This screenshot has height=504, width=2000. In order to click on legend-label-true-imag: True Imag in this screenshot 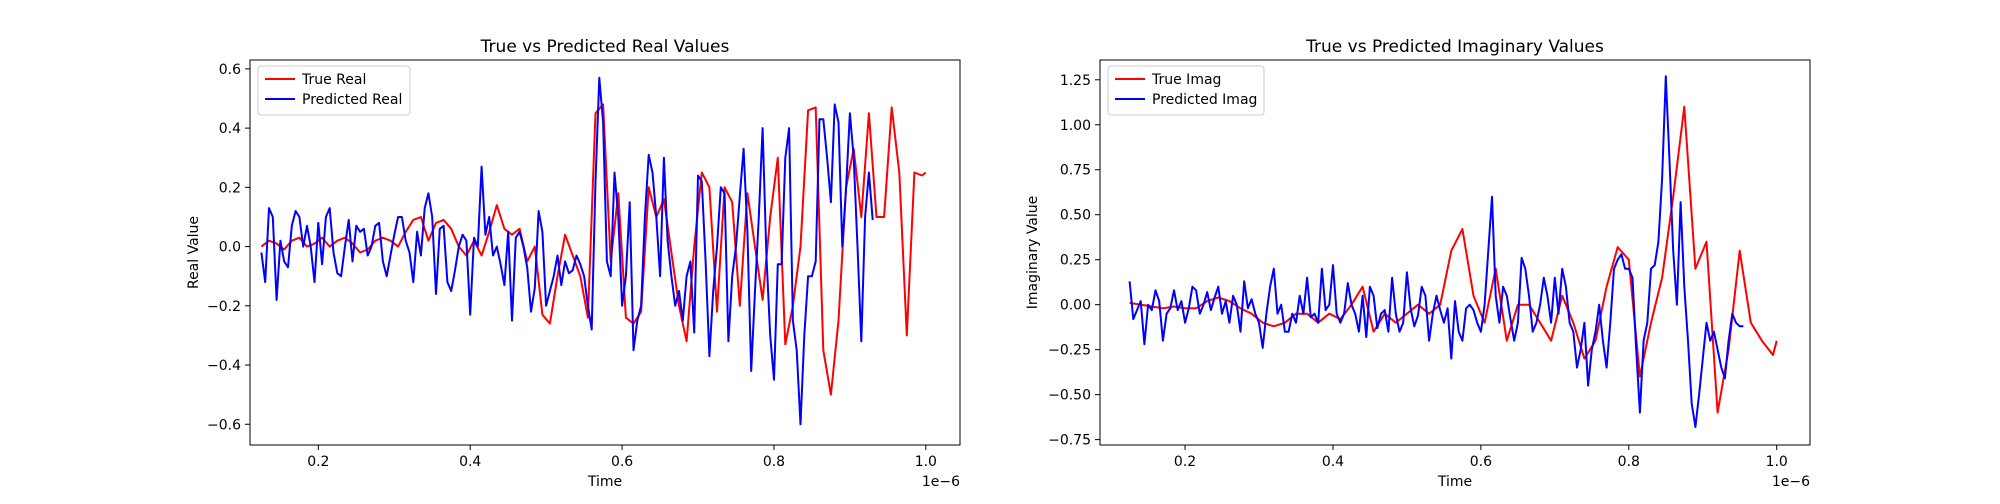, I will do `click(1186, 80)`.